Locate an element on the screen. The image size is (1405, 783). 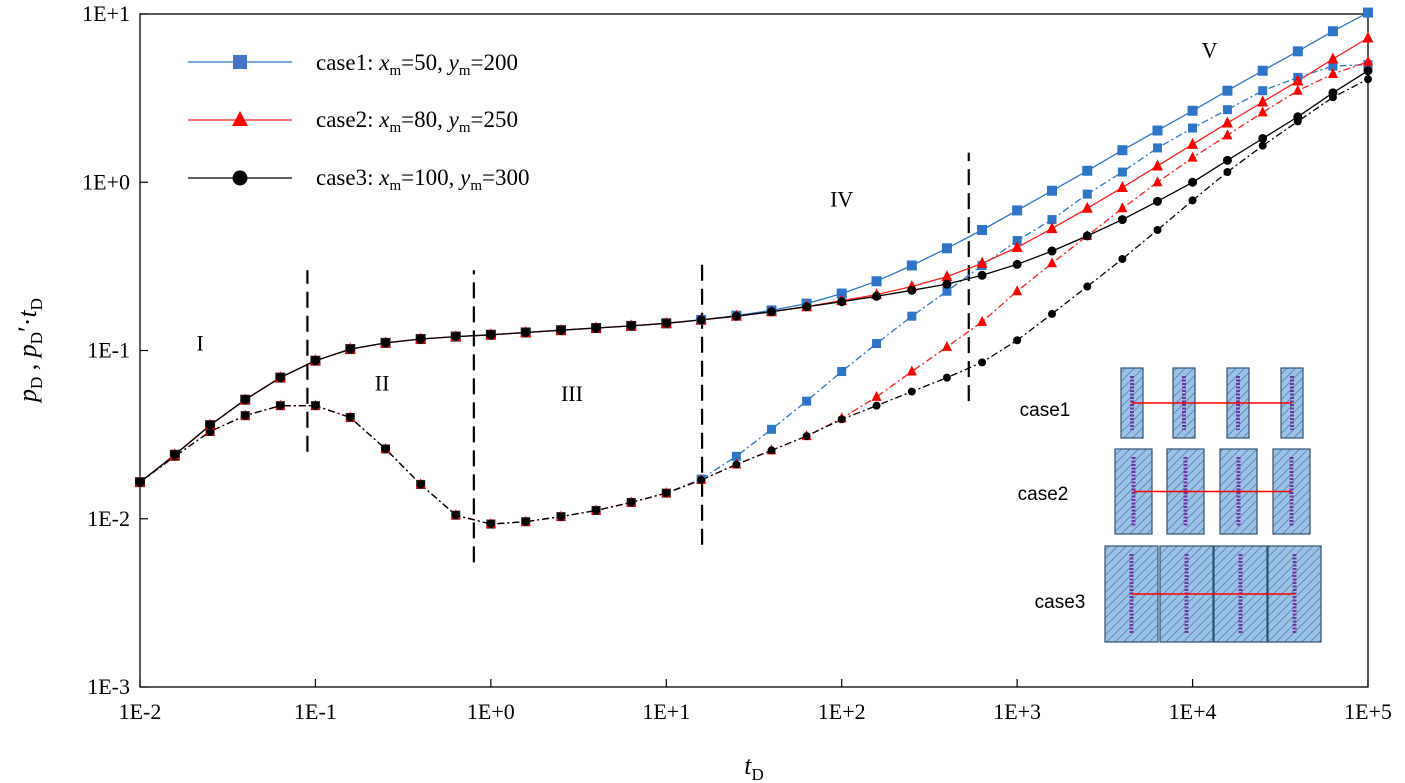
legend-entry-case2: case2: xm=80, ym=250 is located at coordinates (353, 121).